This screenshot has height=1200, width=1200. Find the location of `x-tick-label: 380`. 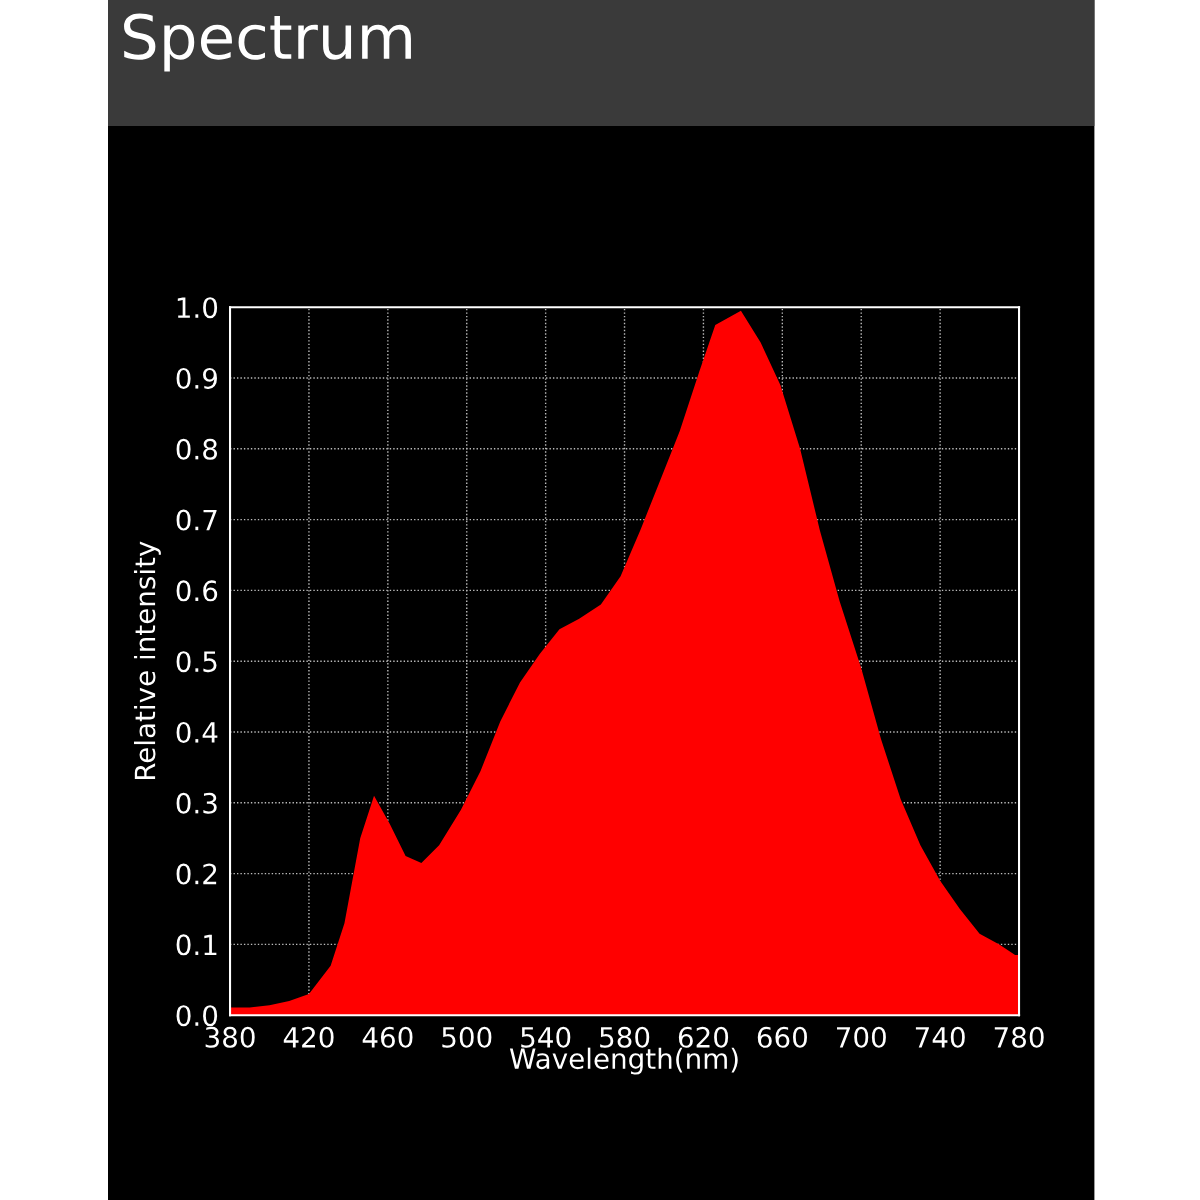

x-tick-label: 380 is located at coordinates (230, 1037).